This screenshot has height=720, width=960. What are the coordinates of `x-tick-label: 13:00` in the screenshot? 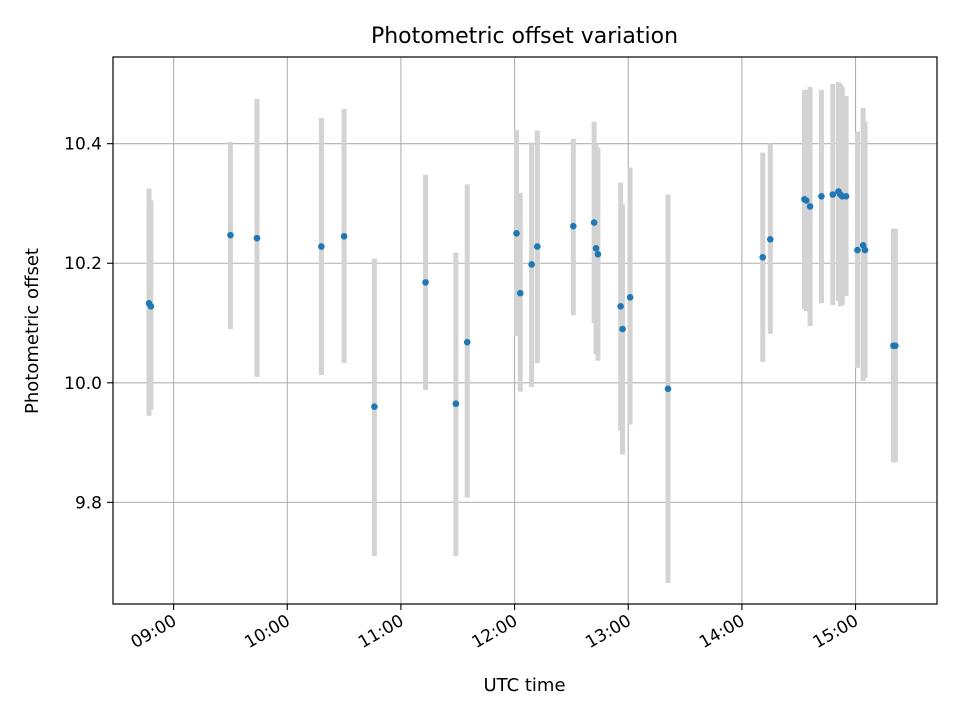 It's located at (608, 632).